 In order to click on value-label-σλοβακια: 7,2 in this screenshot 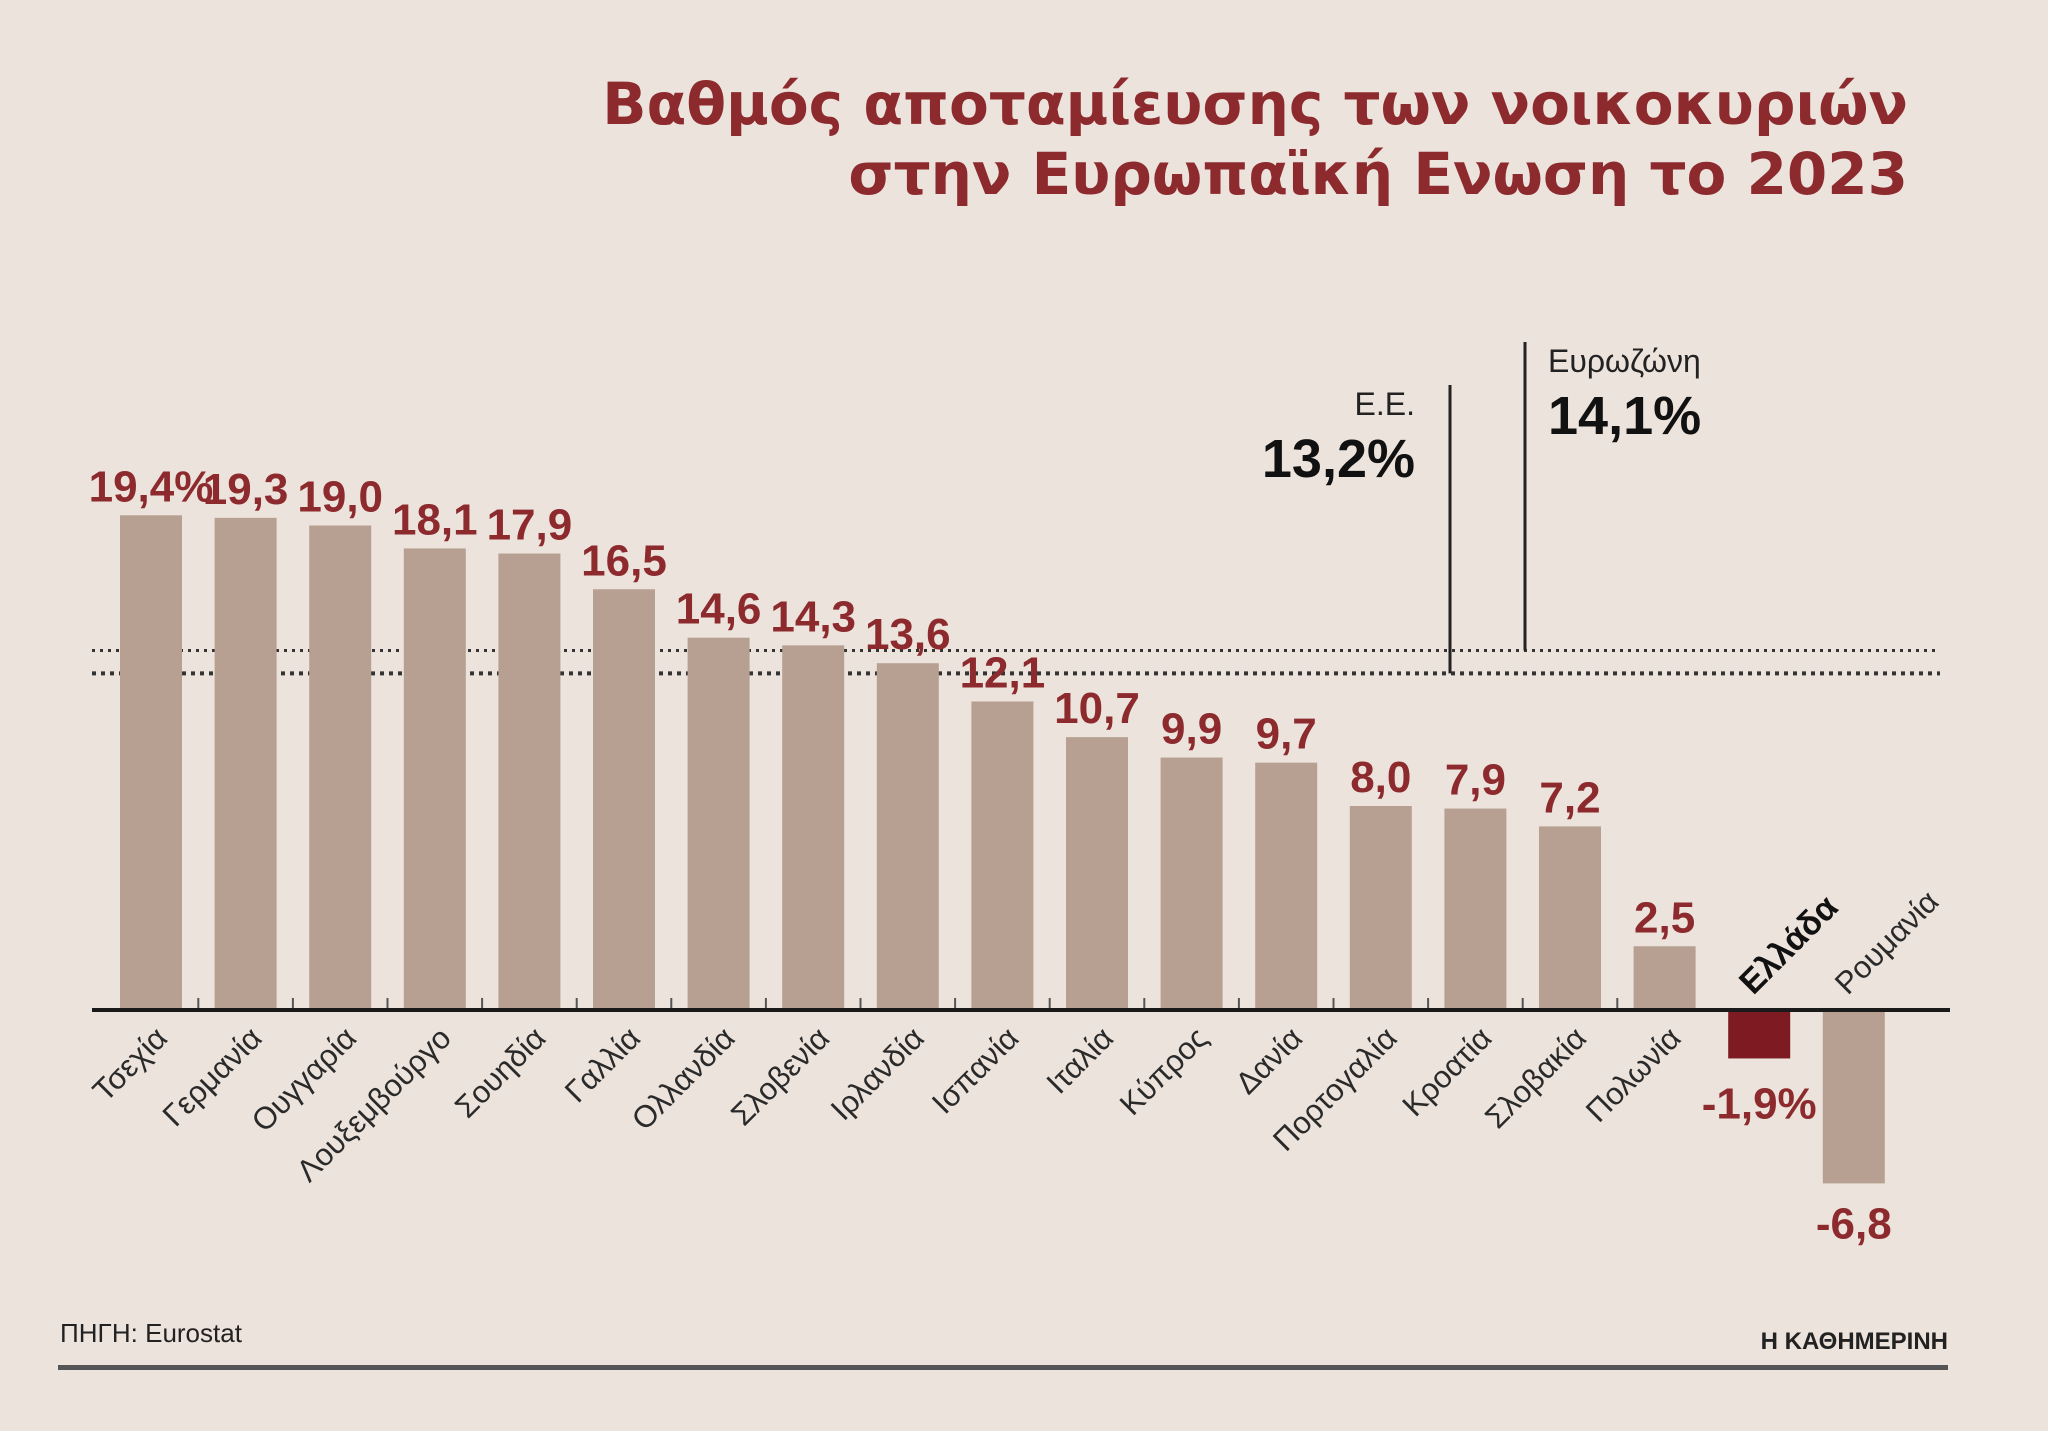, I will do `click(1569, 797)`.